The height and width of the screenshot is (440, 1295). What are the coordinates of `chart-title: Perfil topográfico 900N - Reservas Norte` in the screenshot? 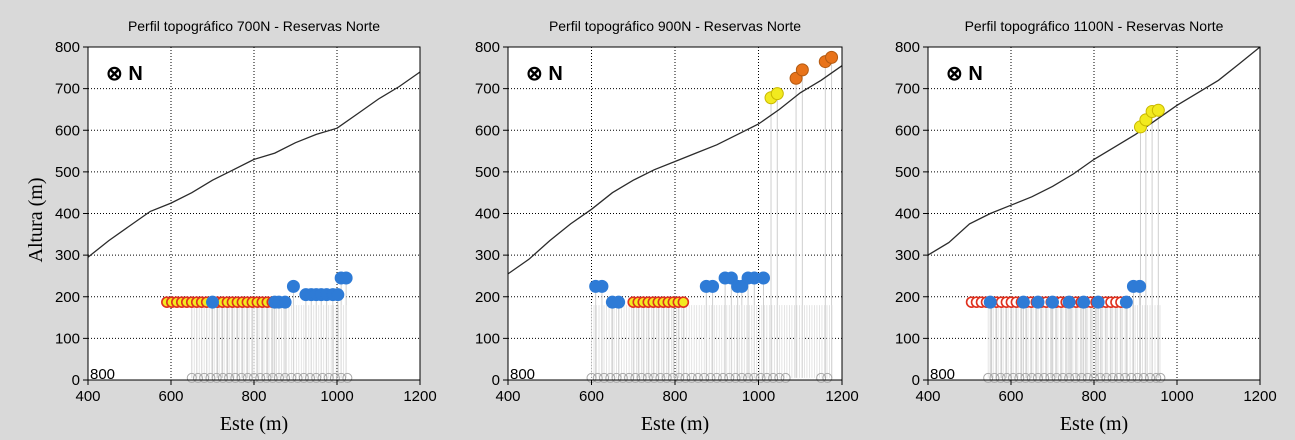 It's located at (675, 26).